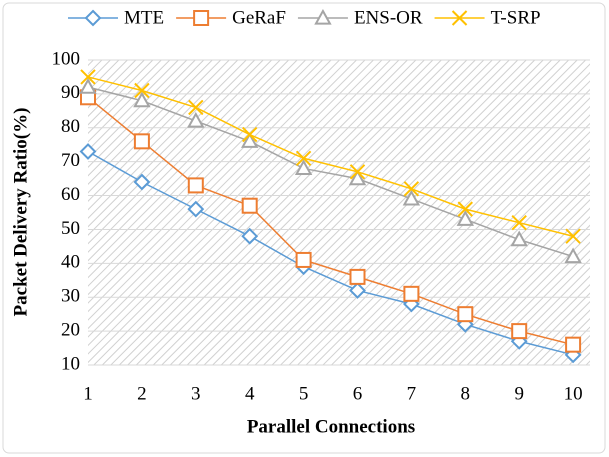 This screenshot has width=609, height=457. I want to click on x-tick-label: 4, so click(250, 393).